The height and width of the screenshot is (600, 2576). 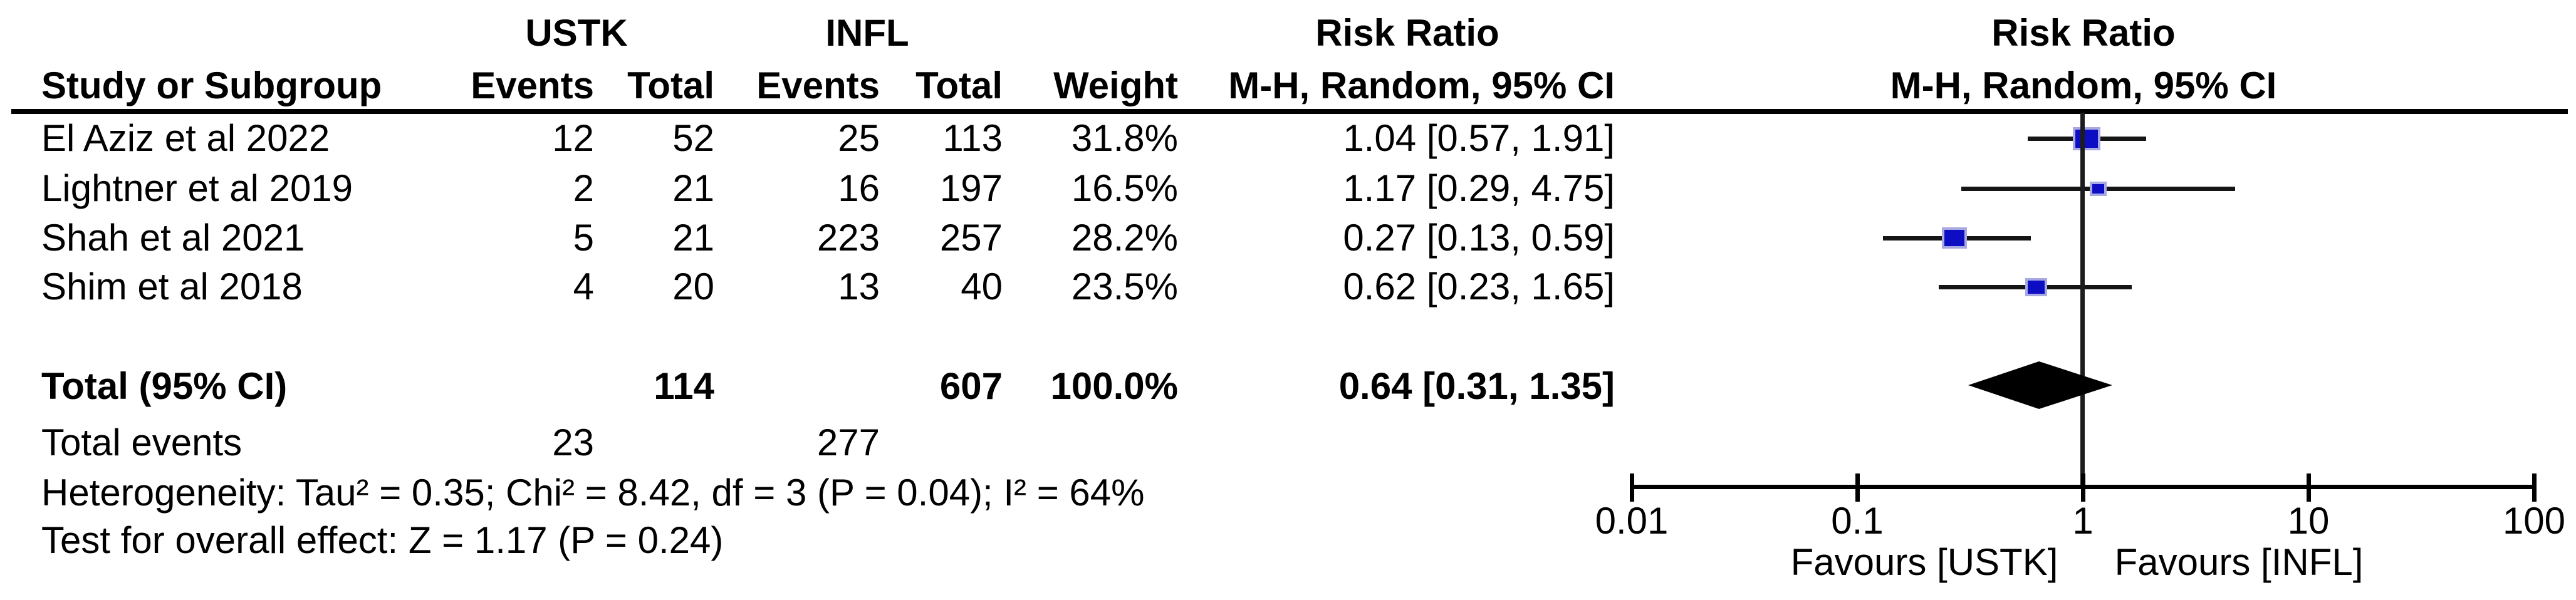 I want to click on effect-title-table: Risk Ratio, so click(x=1407, y=33).